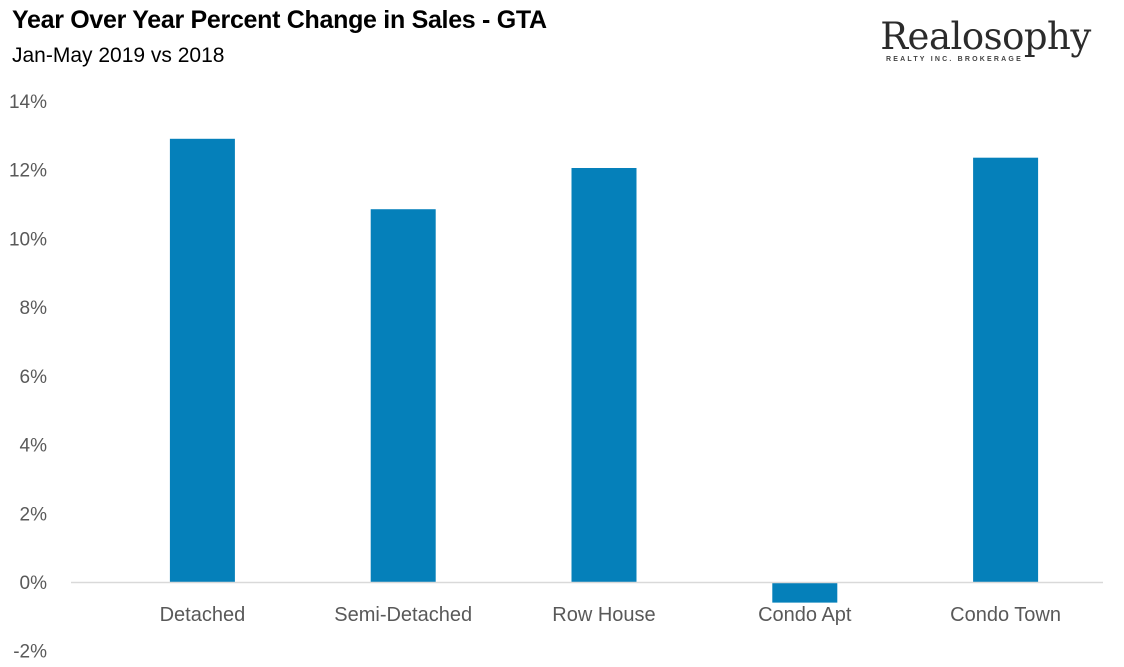 This screenshot has width=1124, height=667. I want to click on bar-row-house, so click(604, 374).